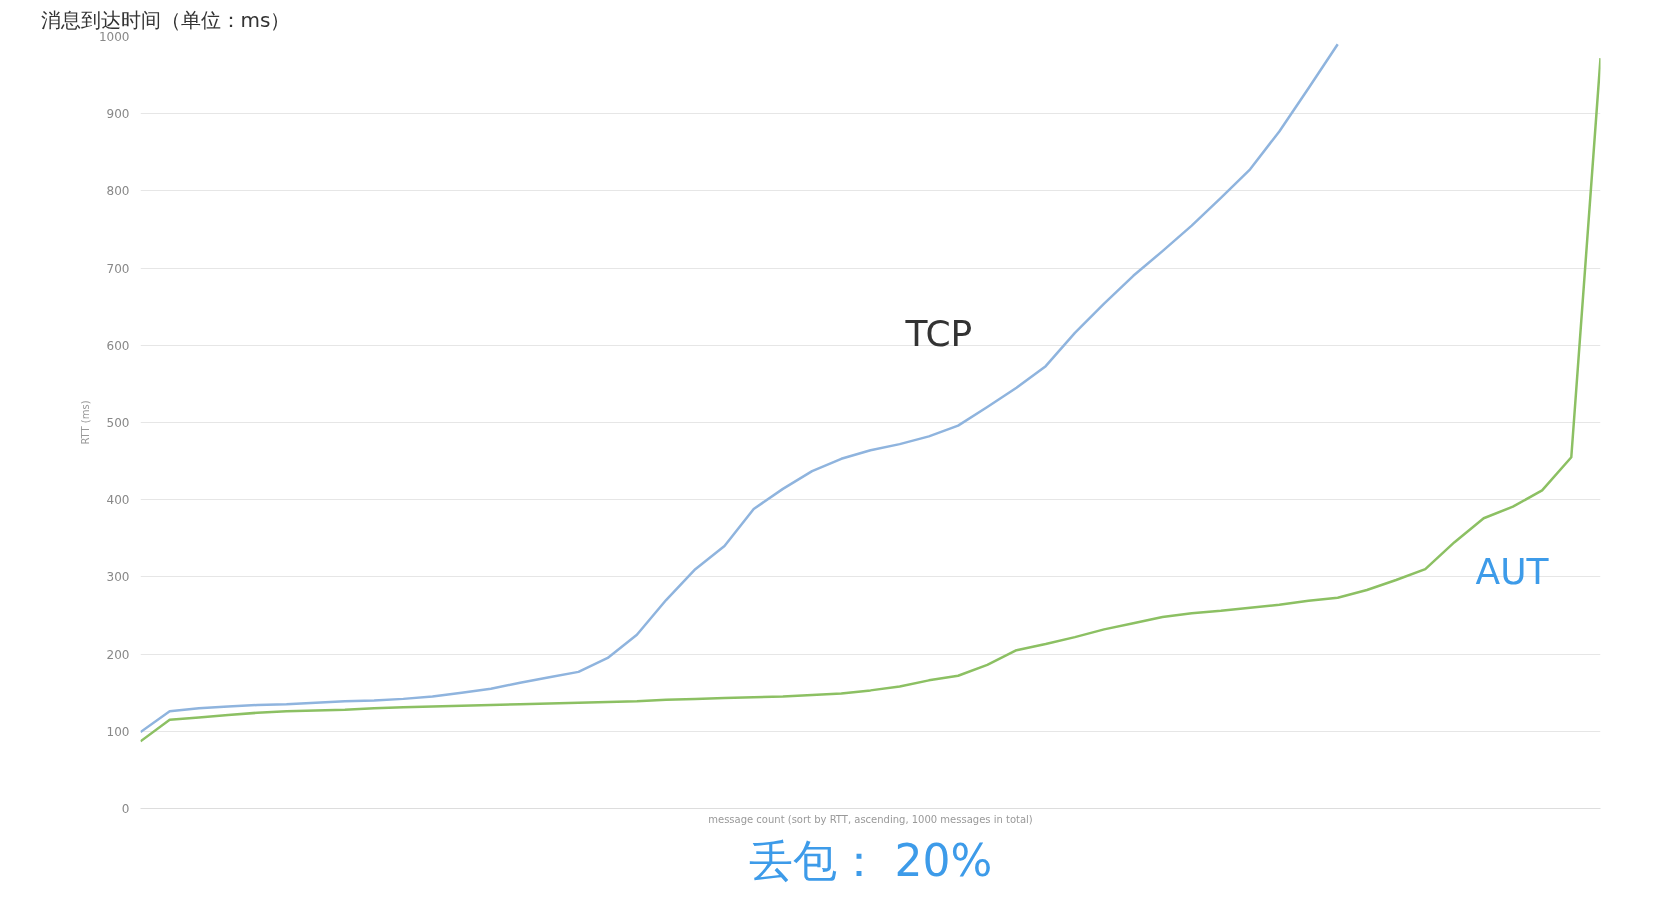 The width and height of the screenshot is (1674, 906). What do you see at coordinates (870, 860) in the screenshot?
I see `text: 丢包： 20%` at bounding box center [870, 860].